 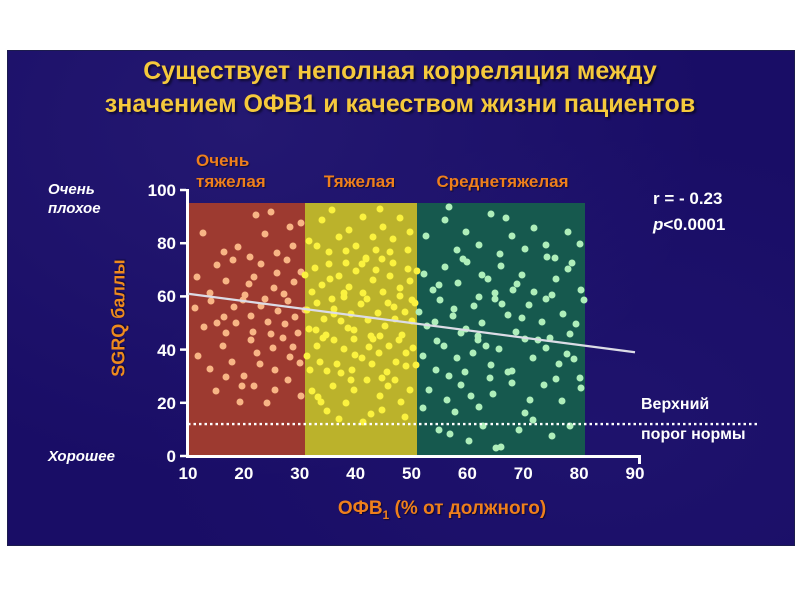 What do you see at coordinates (166, 403) in the screenshot?
I see `y-tick-label: 20` at bounding box center [166, 403].